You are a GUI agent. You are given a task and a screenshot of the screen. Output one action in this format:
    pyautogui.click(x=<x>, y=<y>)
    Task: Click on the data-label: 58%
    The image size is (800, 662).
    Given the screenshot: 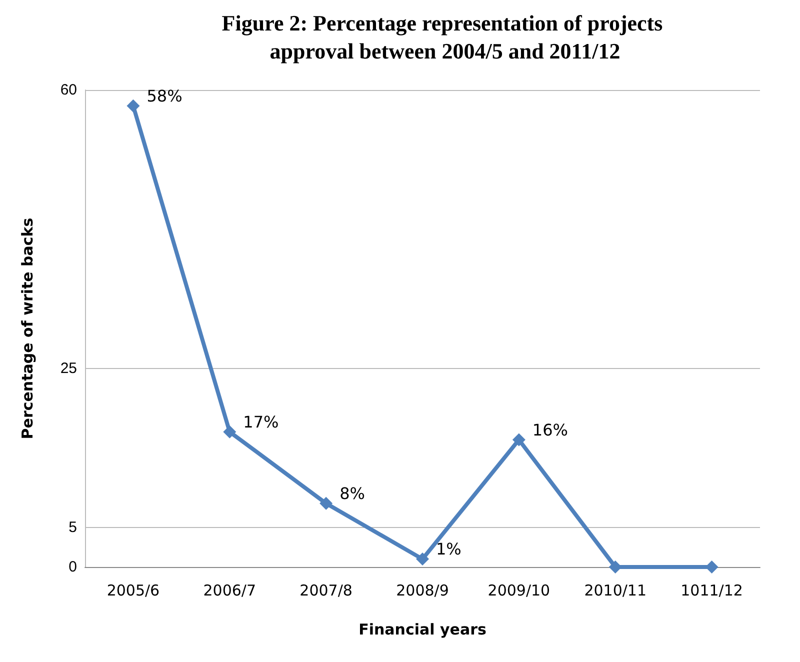 What is the action you would take?
    pyautogui.click(x=164, y=96)
    